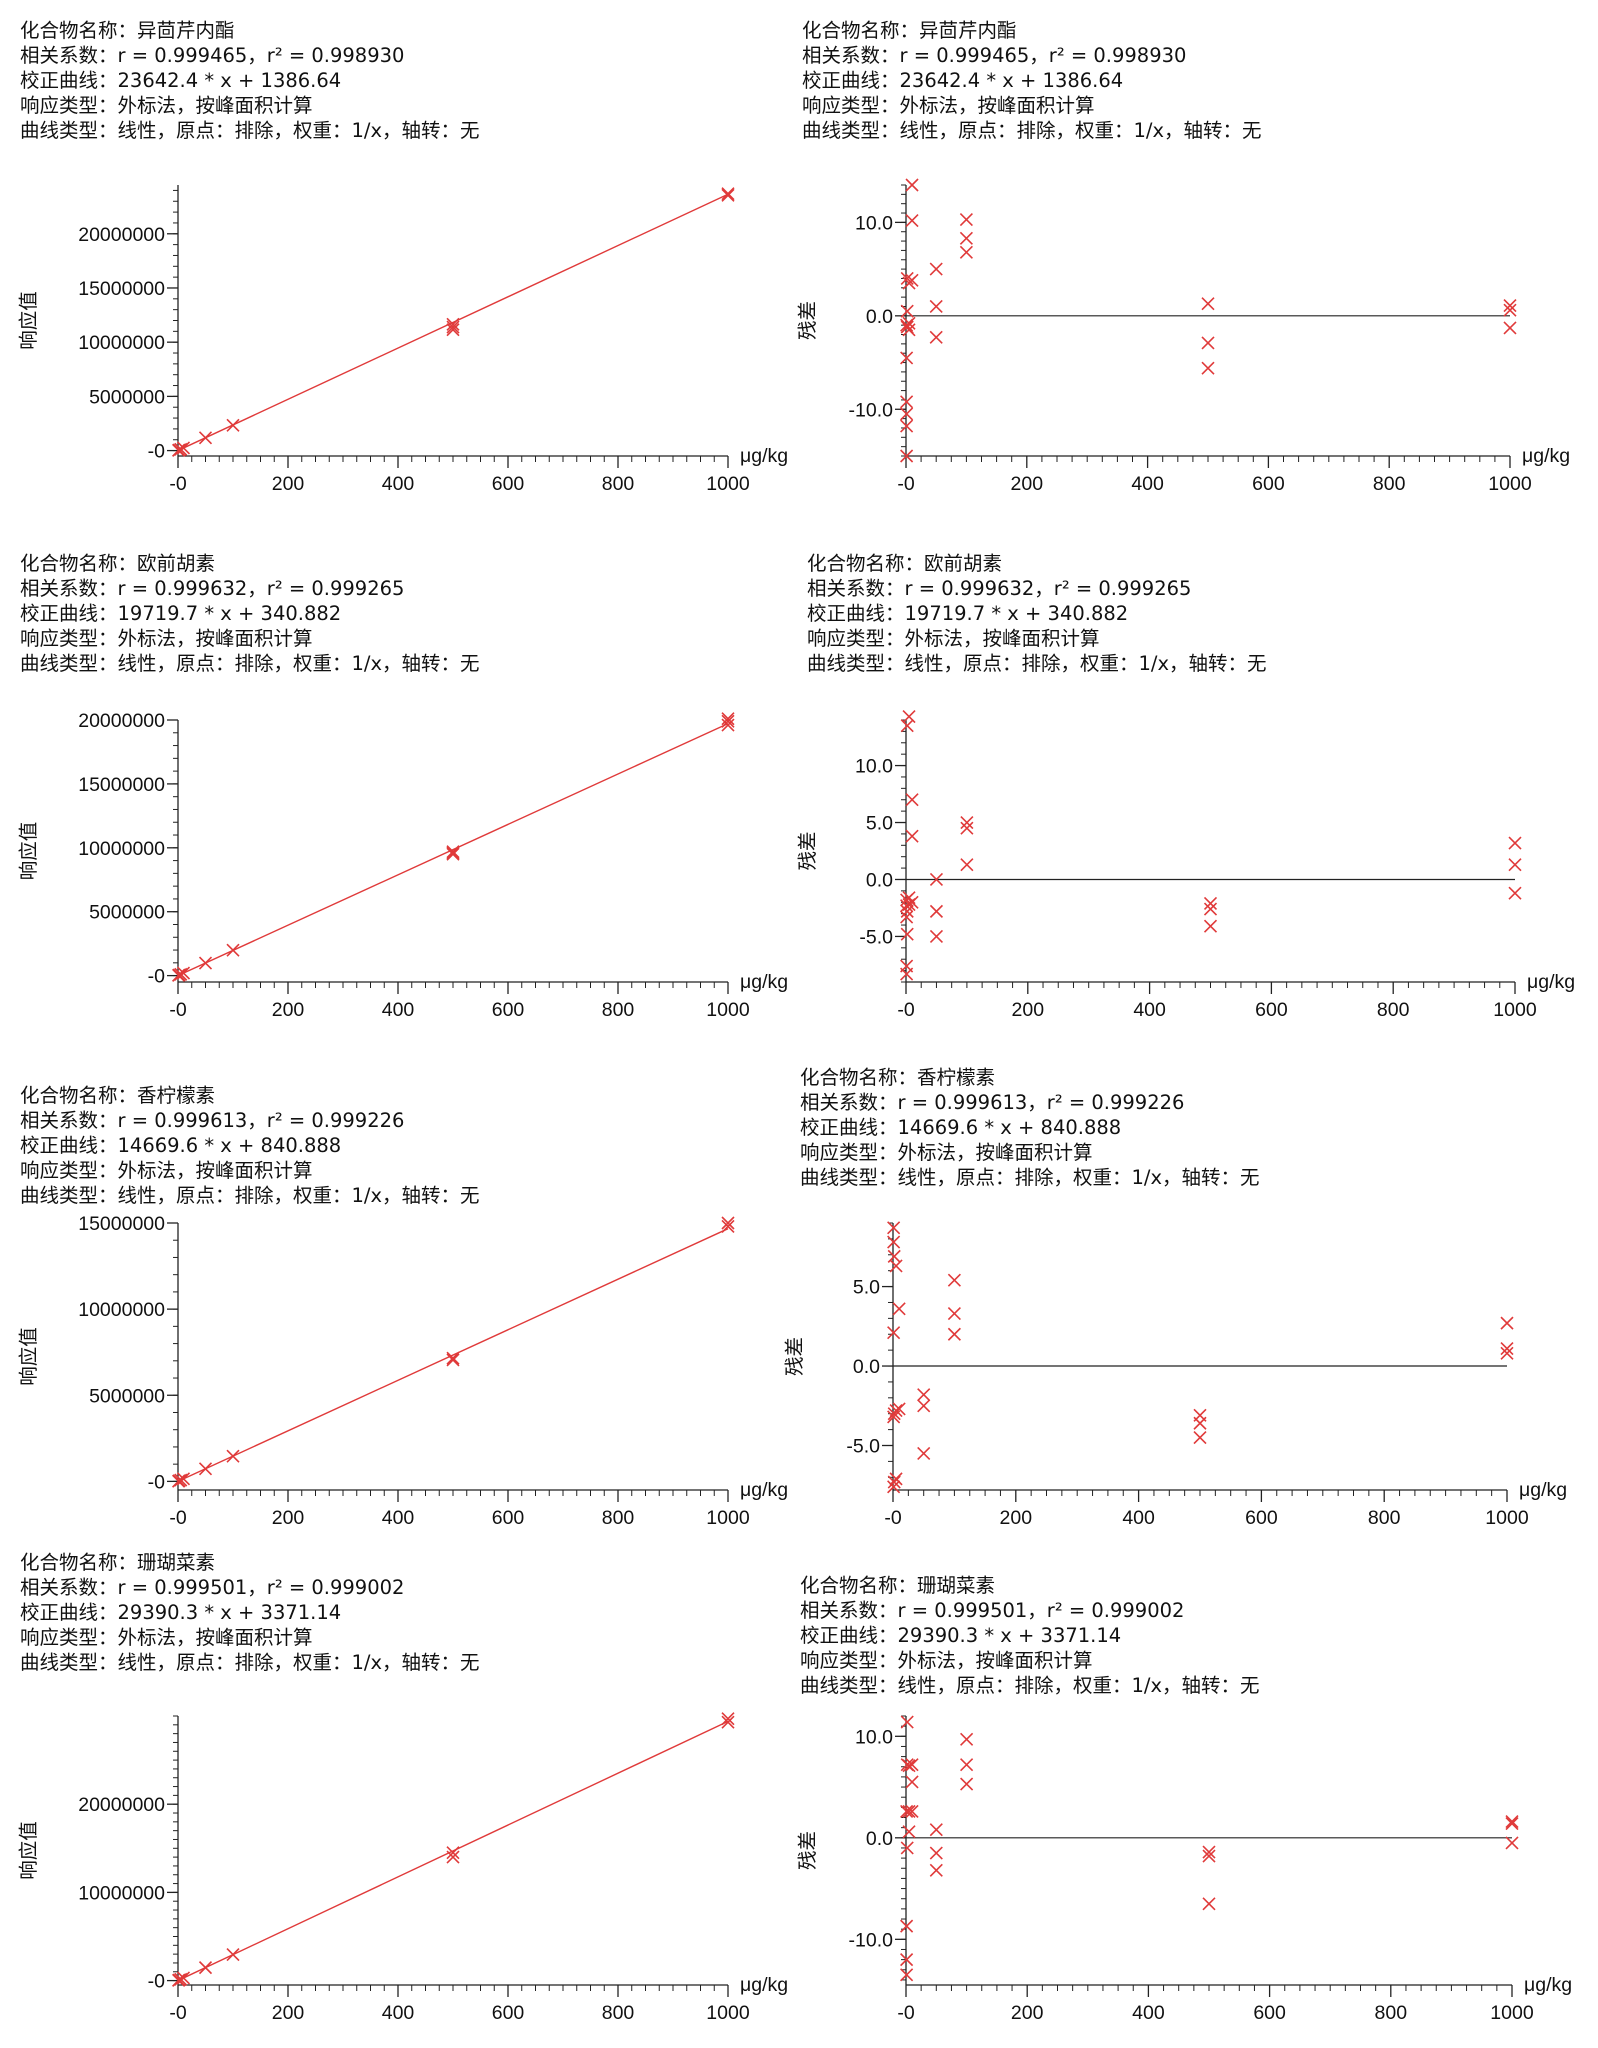 The image size is (1598, 2048). I want to click on y-tick-label: 5000000, so click(127, 913).